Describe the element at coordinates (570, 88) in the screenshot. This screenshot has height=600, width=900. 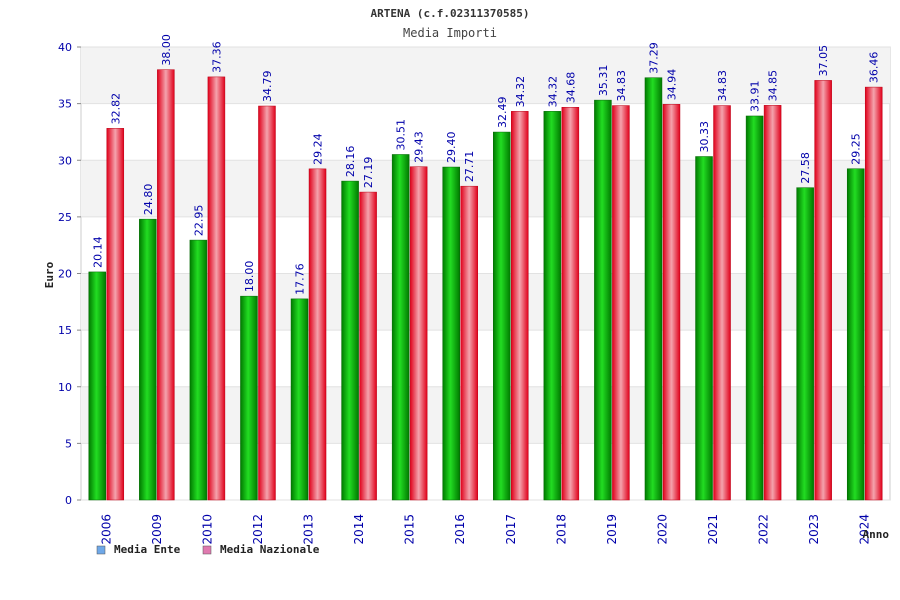
I see `bar-value-label: 34.68` at that location.